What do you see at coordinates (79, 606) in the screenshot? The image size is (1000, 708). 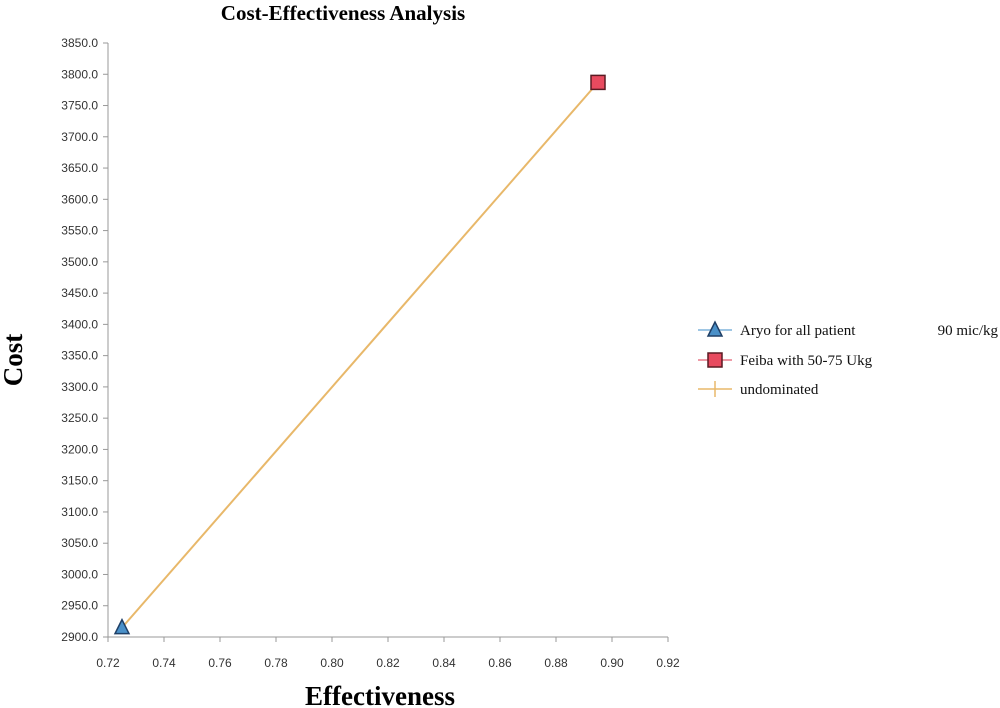 I see `y-tick-label: 2950.0` at bounding box center [79, 606].